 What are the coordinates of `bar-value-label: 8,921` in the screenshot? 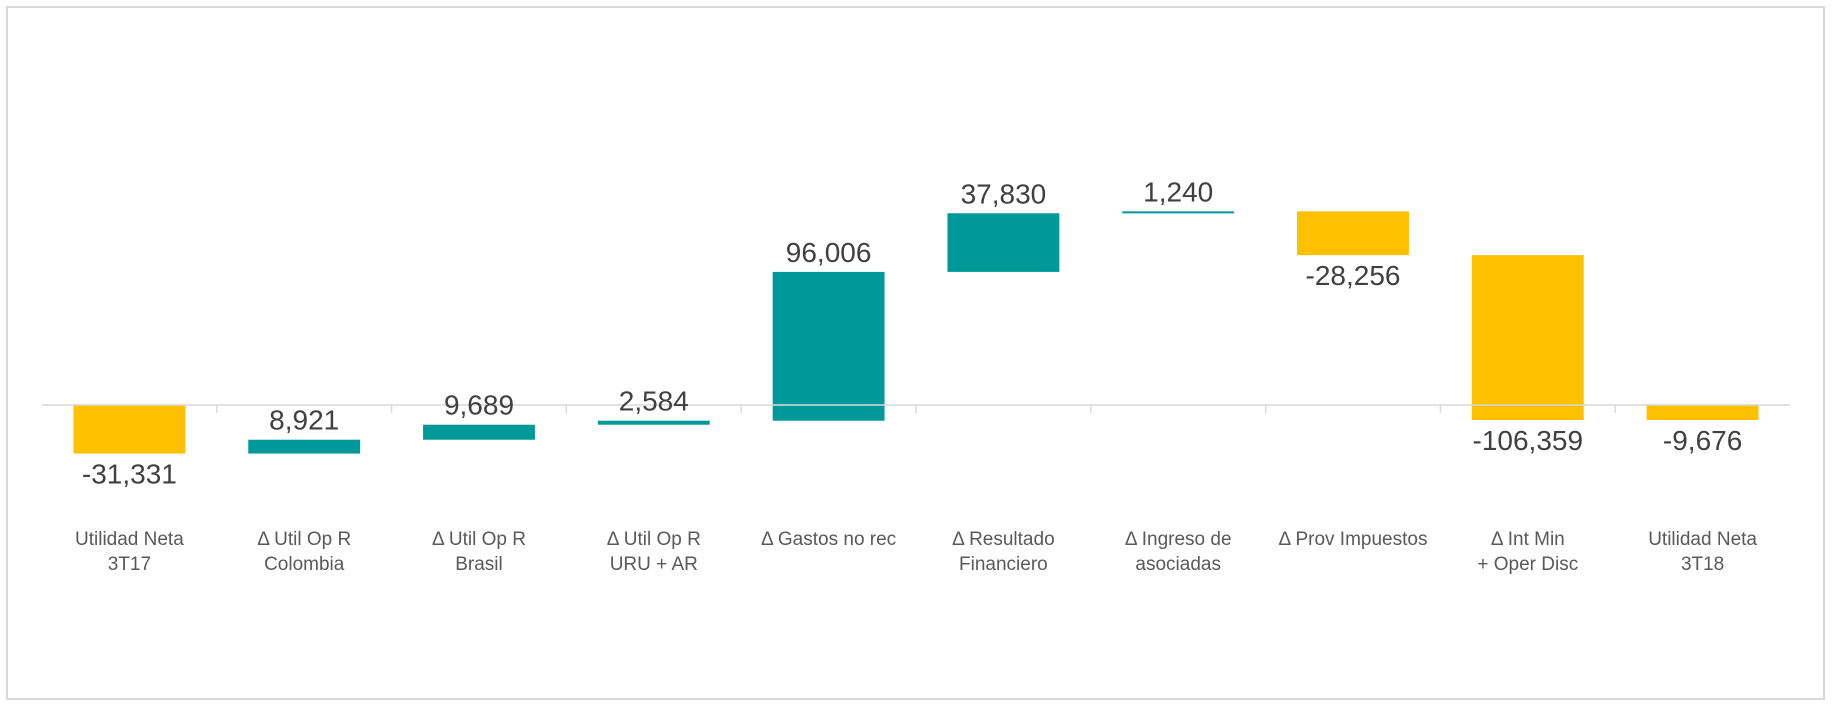 It's located at (304, 420).